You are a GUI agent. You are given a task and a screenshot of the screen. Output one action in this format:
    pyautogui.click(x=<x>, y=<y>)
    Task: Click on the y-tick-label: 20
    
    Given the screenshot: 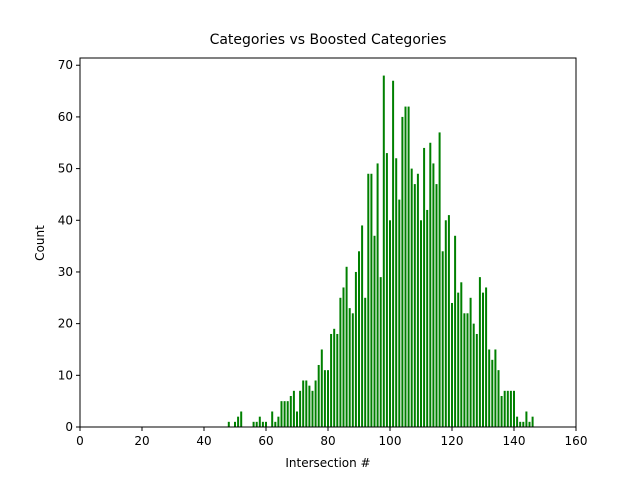 What is the action you would take?
    pyautogui.click(x=65, y=324)
    